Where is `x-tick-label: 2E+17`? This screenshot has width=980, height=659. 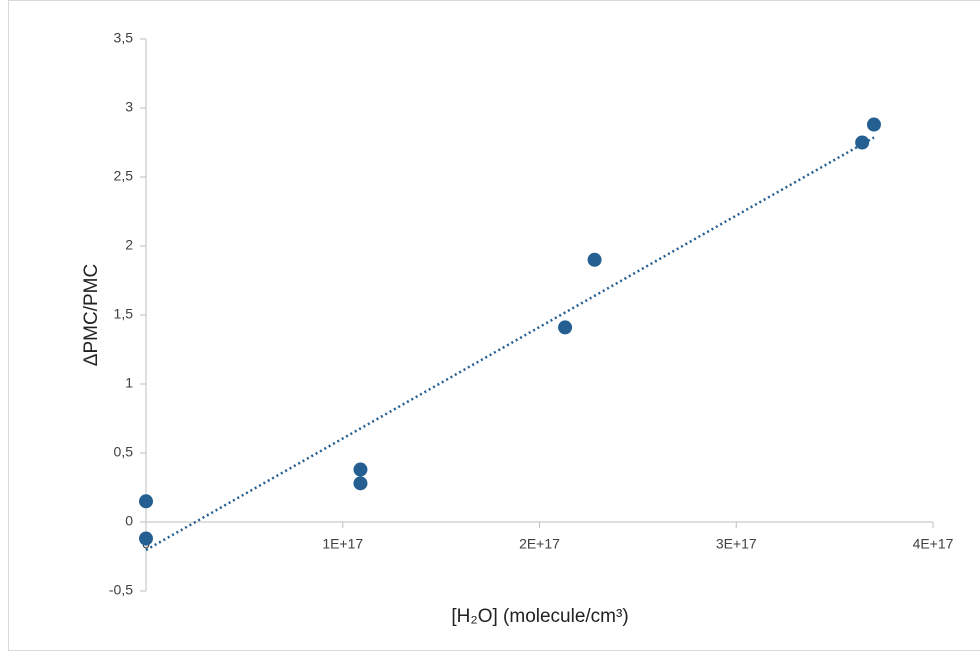
x-tick-label: 2E+17 is located at coordinates (539, 544).